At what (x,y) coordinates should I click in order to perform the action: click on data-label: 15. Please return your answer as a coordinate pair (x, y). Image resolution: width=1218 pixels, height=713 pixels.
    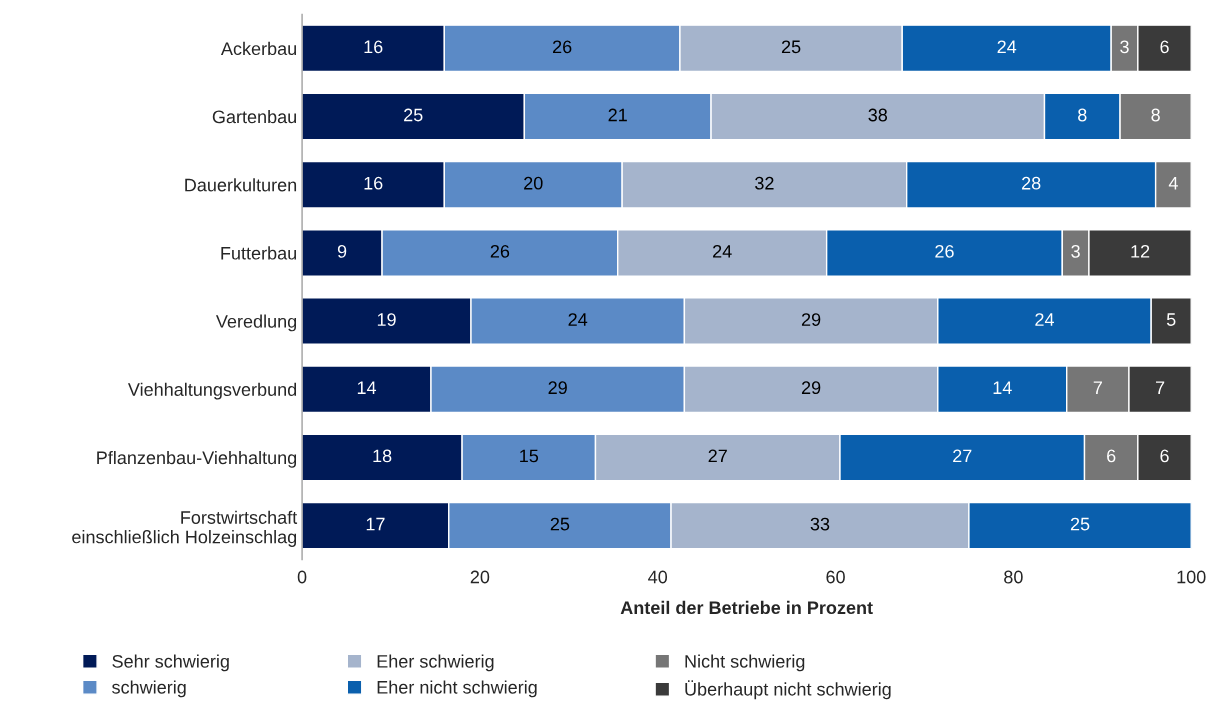
    Looking at the image, I should click on (529, 456).